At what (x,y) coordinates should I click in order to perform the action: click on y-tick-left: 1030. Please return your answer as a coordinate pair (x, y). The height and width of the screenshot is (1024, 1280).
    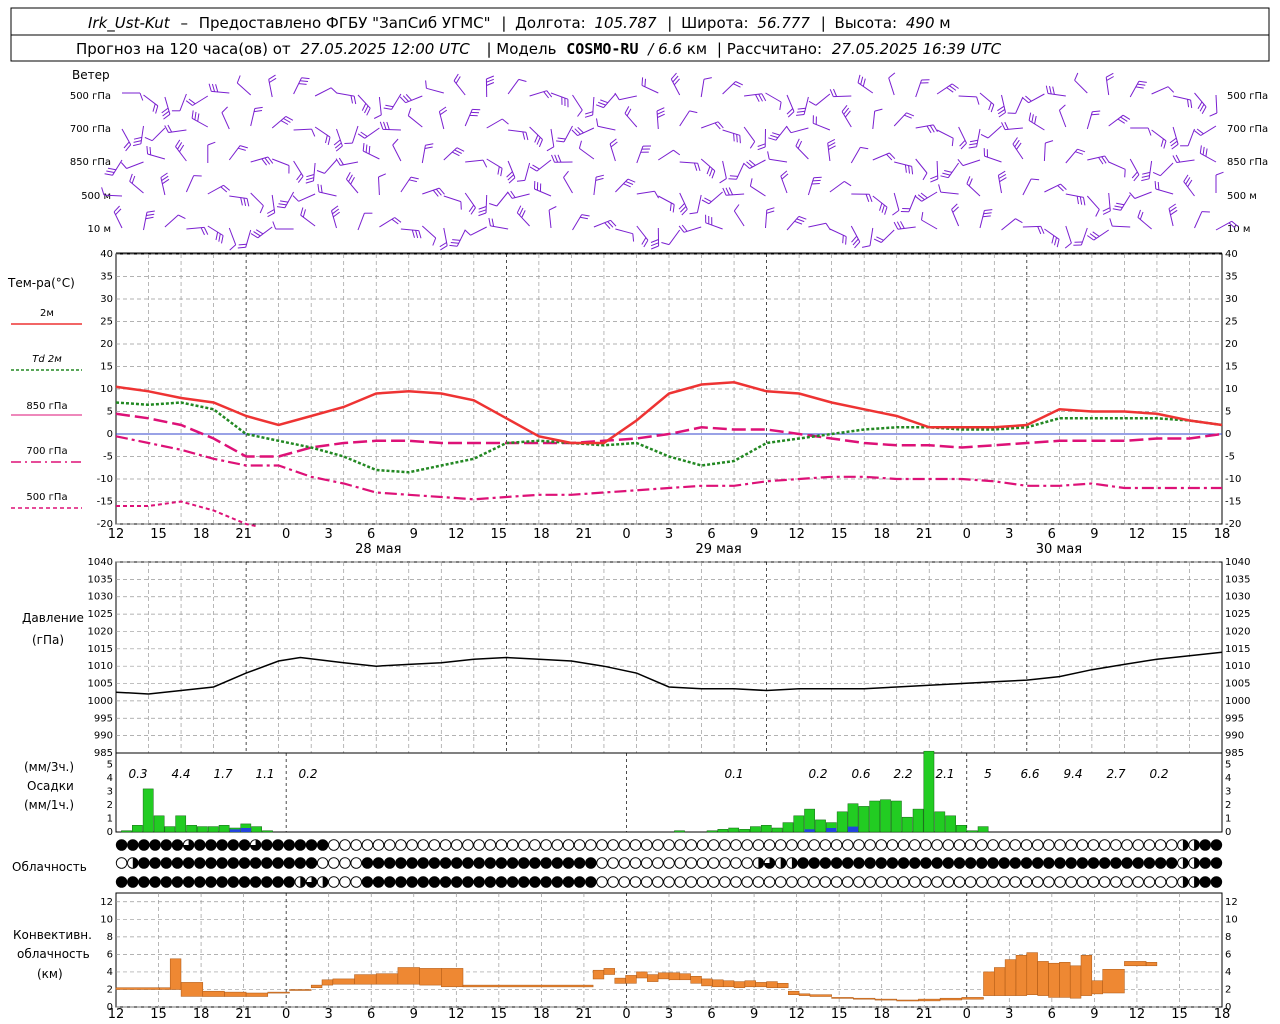
    Looking at the image, I should click on (100, 597).